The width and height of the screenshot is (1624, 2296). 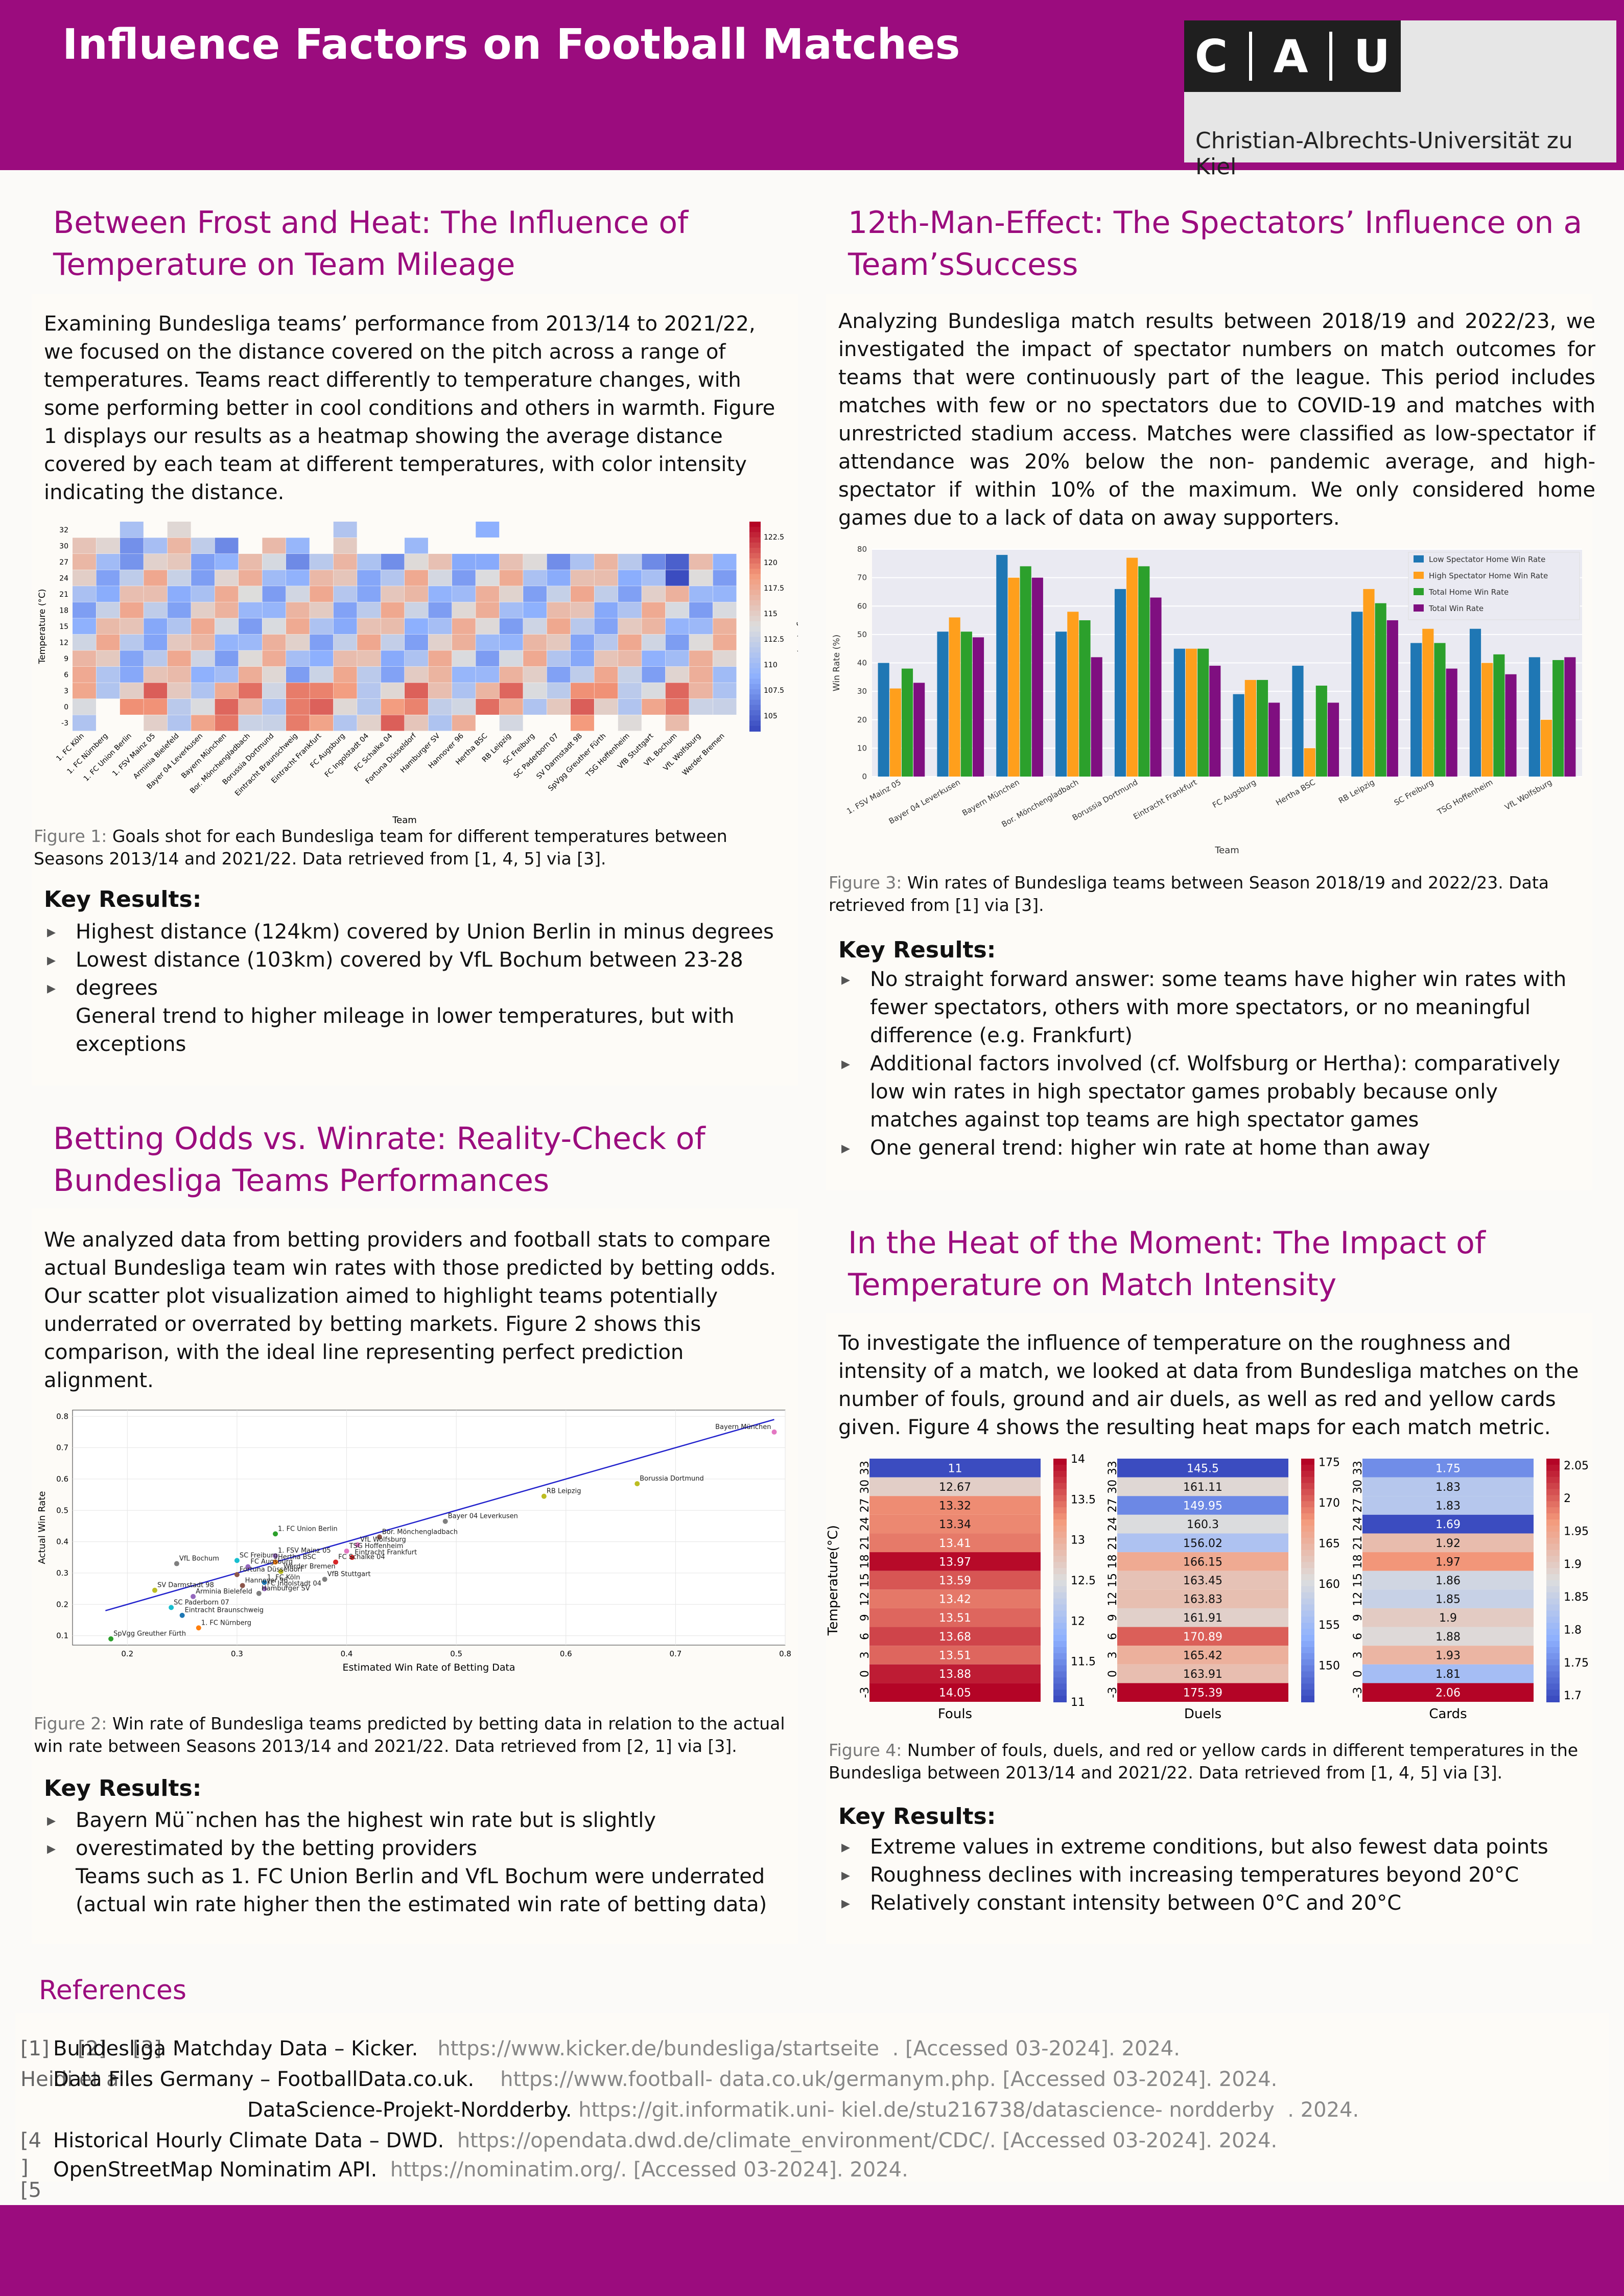 What do you see at coordinates (1113, 1468) in the screenshot?
I see `y-tick-label: 33` at bounding box center [1113, 1468].